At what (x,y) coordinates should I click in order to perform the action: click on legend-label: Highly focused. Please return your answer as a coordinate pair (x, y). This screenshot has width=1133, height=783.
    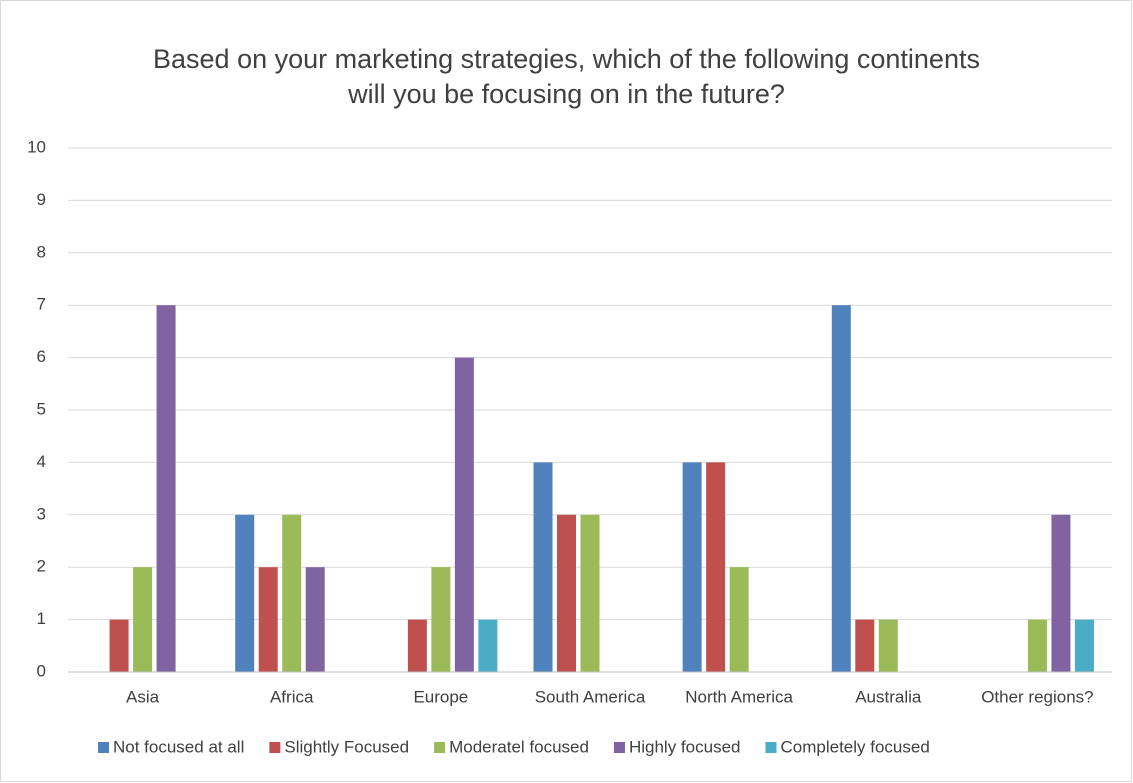
    Looking at the image, I should click on (685, 746).